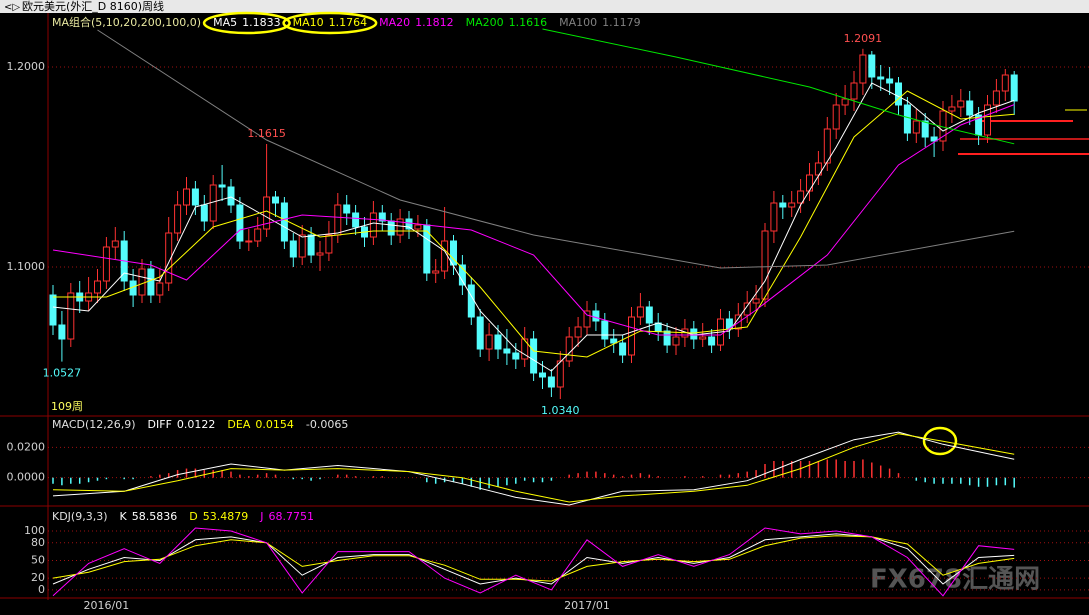  I want to click on legend-value: 68.7751, so click(291, 516).